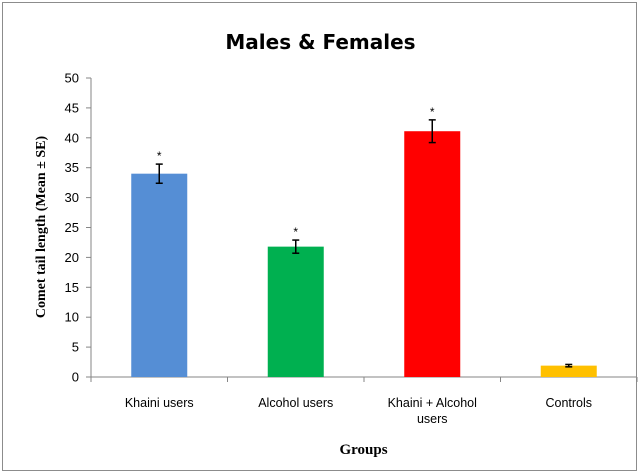 This screenshot has width=641, height=475. Describe the element at coordinates (72, 287) in the screenshot. I see `y-tick-label: 15` at that location.